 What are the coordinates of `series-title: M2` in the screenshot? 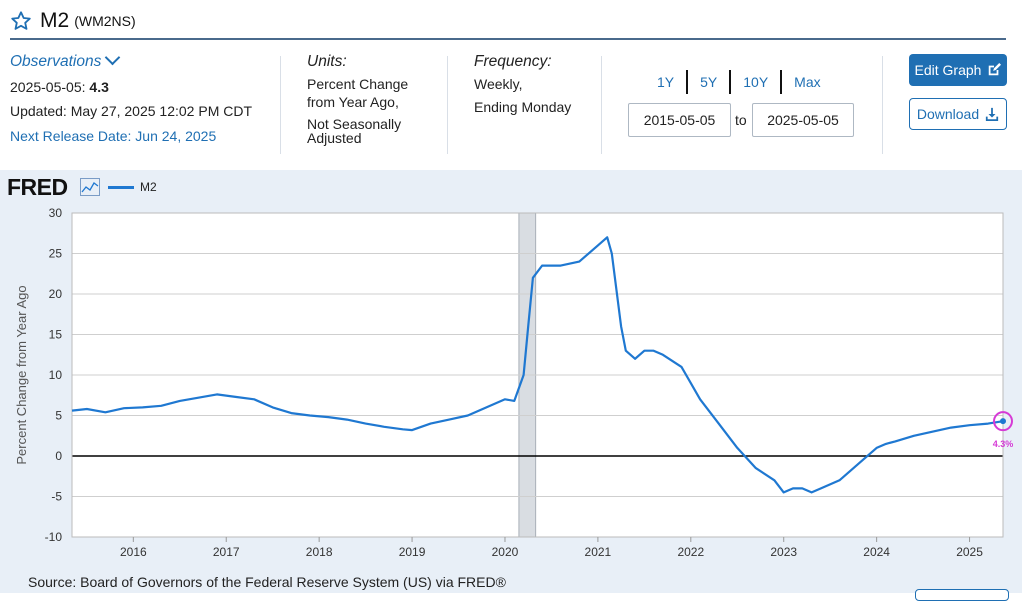 It's located at (55, 20).